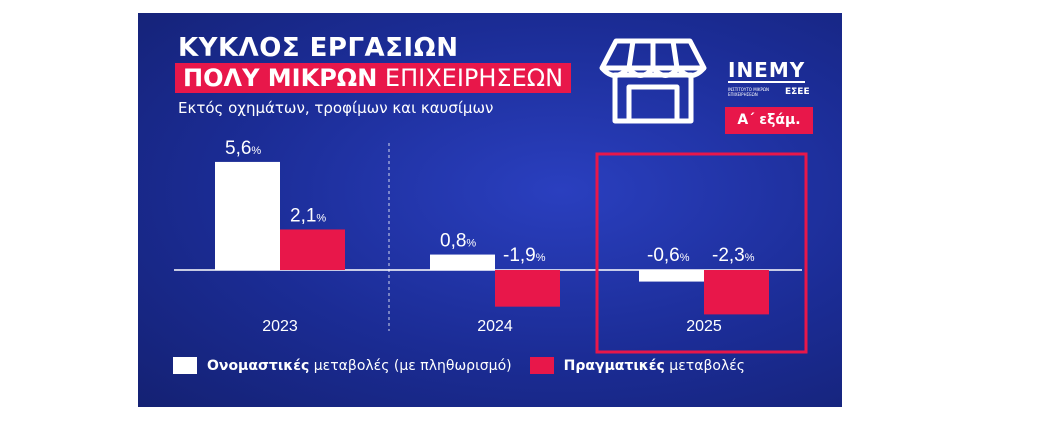 This screenshot has height=430, width=1054. What do you see at coordinates (312, 249) in the screenshot?
I see `bar-2023-real` at bounding box center [312, 249].